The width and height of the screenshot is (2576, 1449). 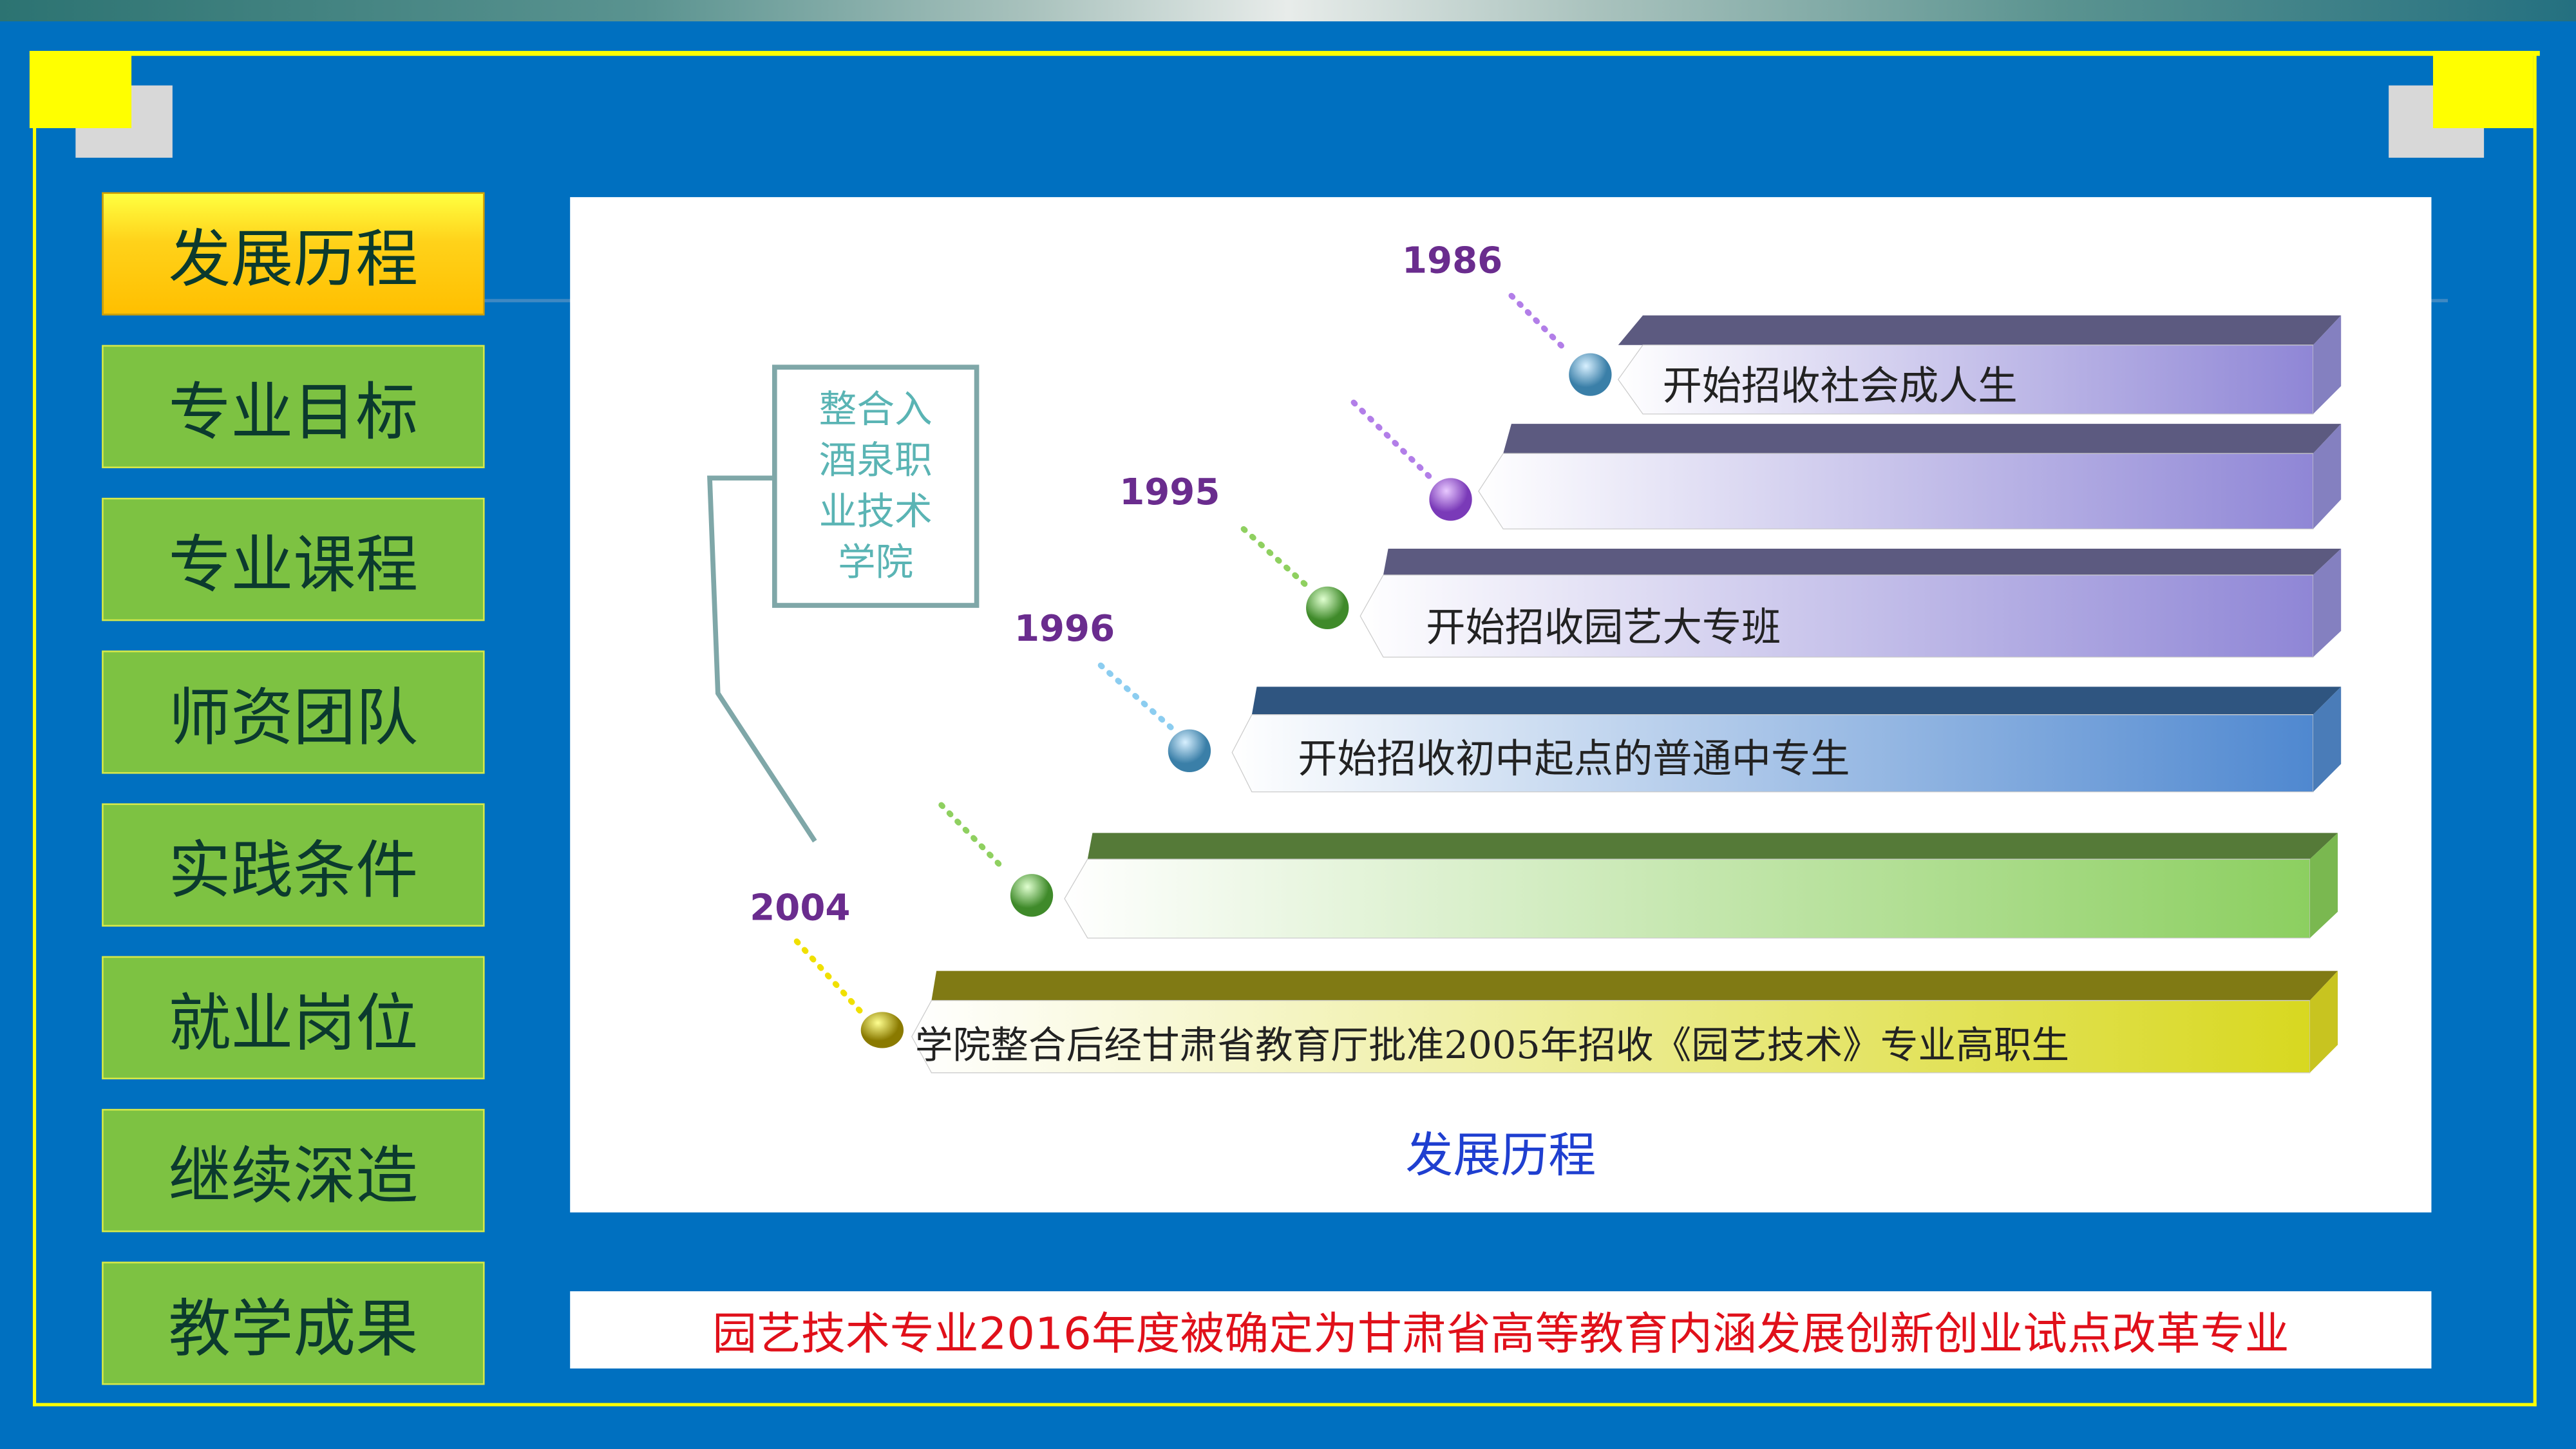 I want to click on nav-courses: 专业课程, so click(x=293, y=559).